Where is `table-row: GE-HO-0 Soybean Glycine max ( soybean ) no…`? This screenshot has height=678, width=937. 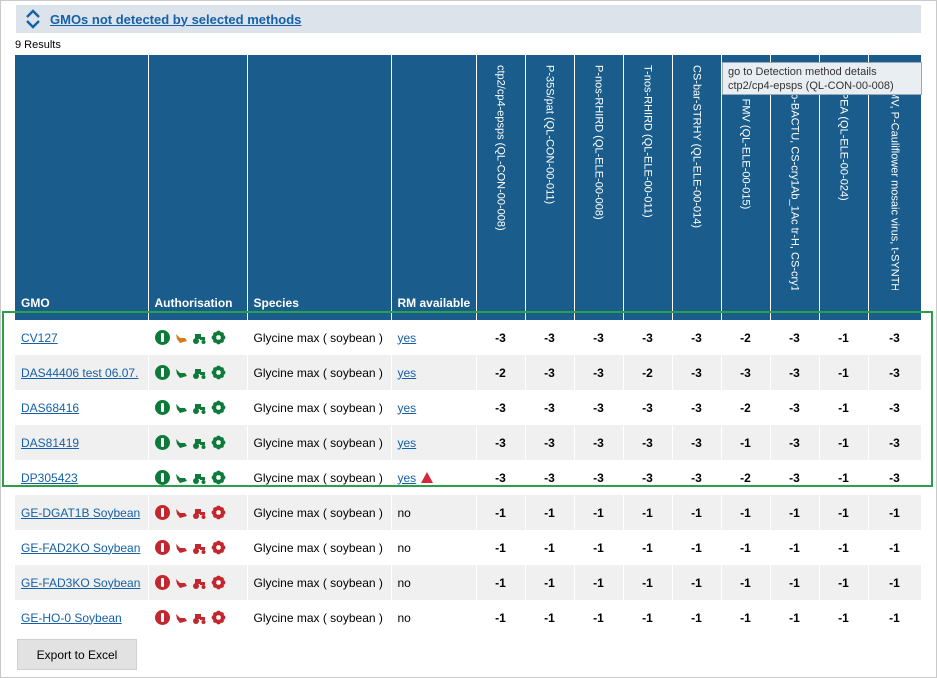
table-row: GE-HO-0 Soybean Glycine max ( soybean ) no… is located at coordinates (468, 617).